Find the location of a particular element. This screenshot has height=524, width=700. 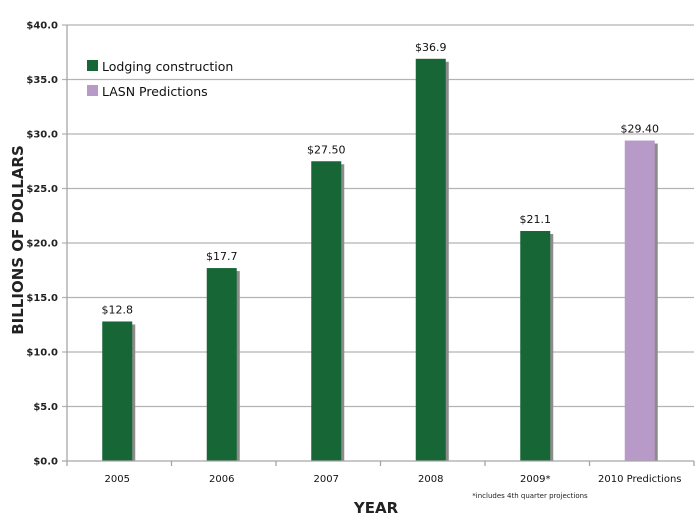

bar-2006 is located at coordinates (221, 364).